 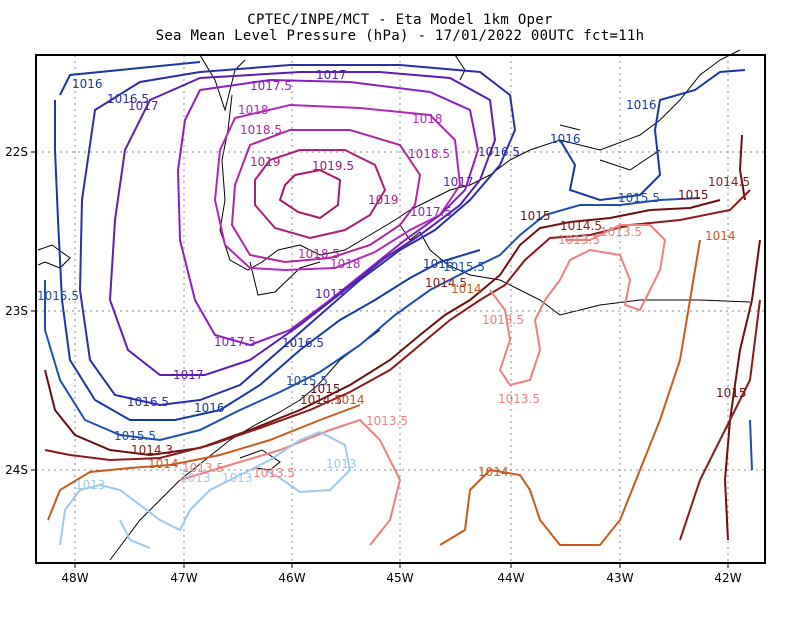 I want to click on lat-tick: 24S, so click(x=16, y=470).